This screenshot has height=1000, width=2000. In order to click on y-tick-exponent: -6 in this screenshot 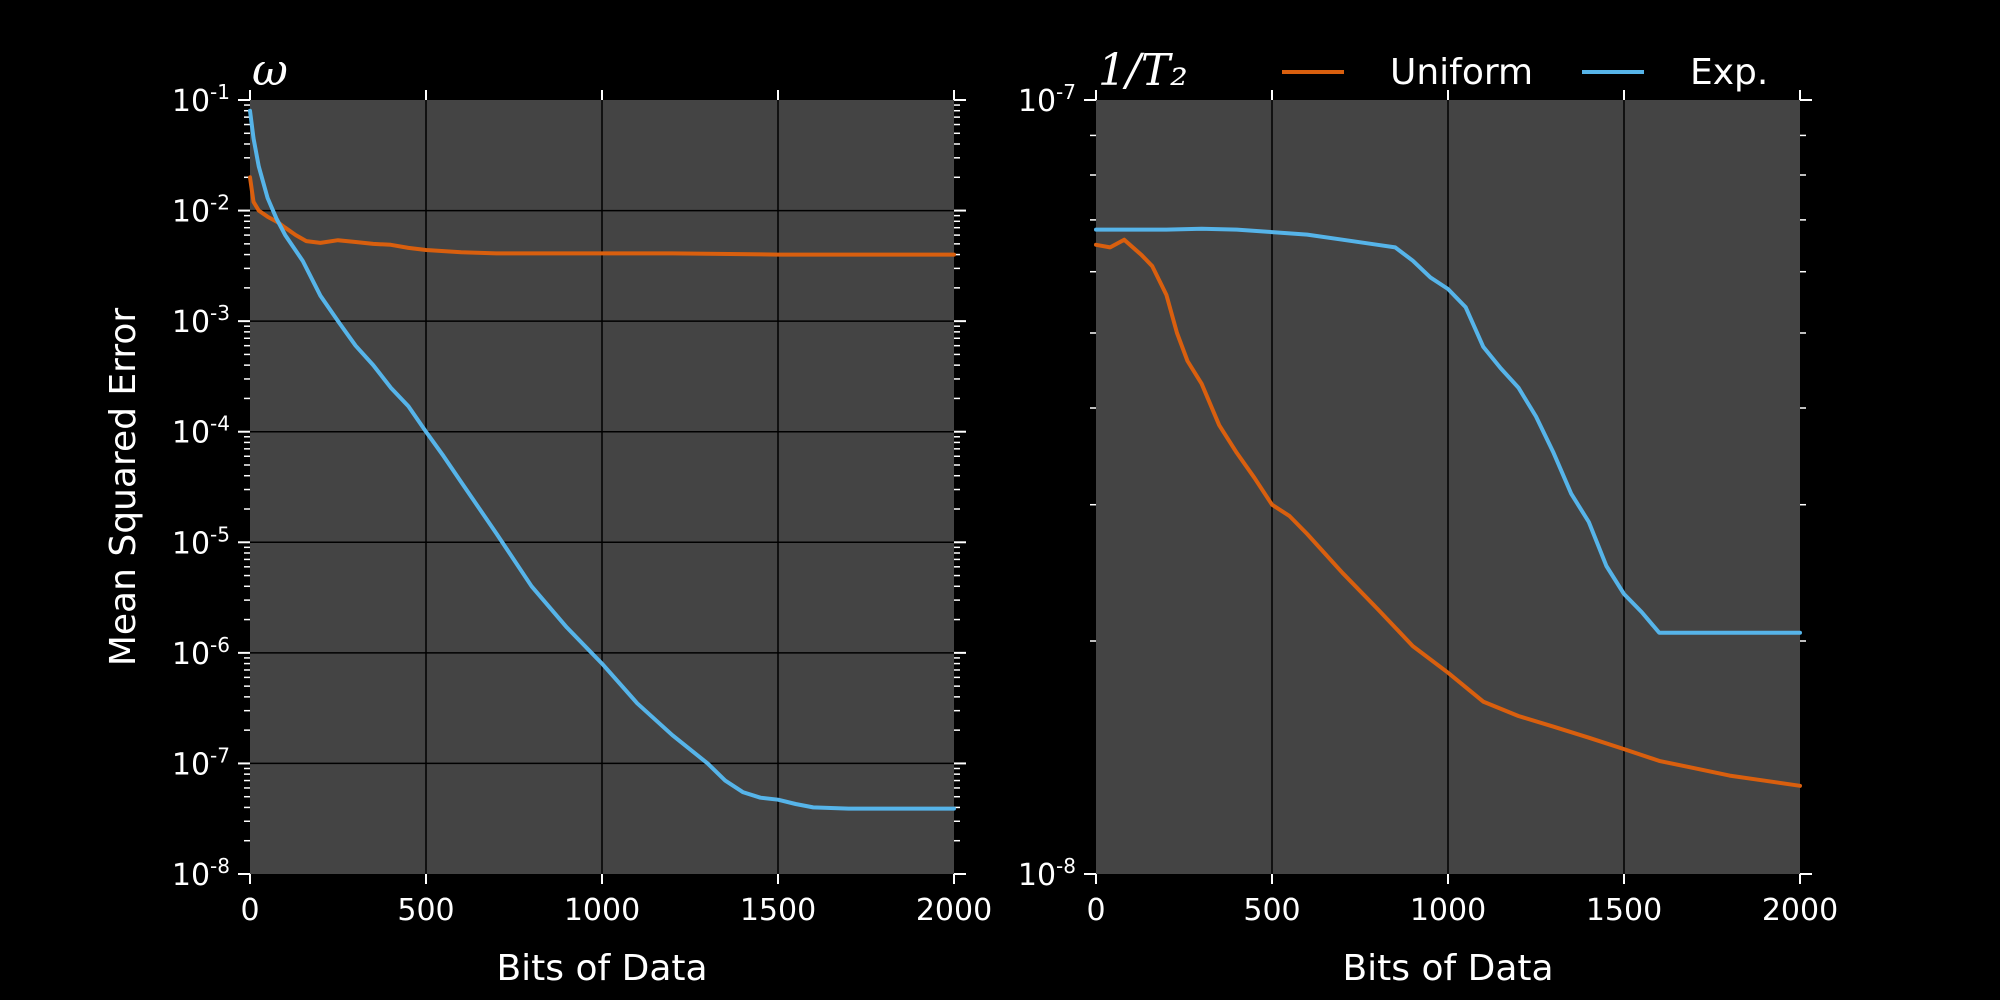, I will do `click(220, 645)`.